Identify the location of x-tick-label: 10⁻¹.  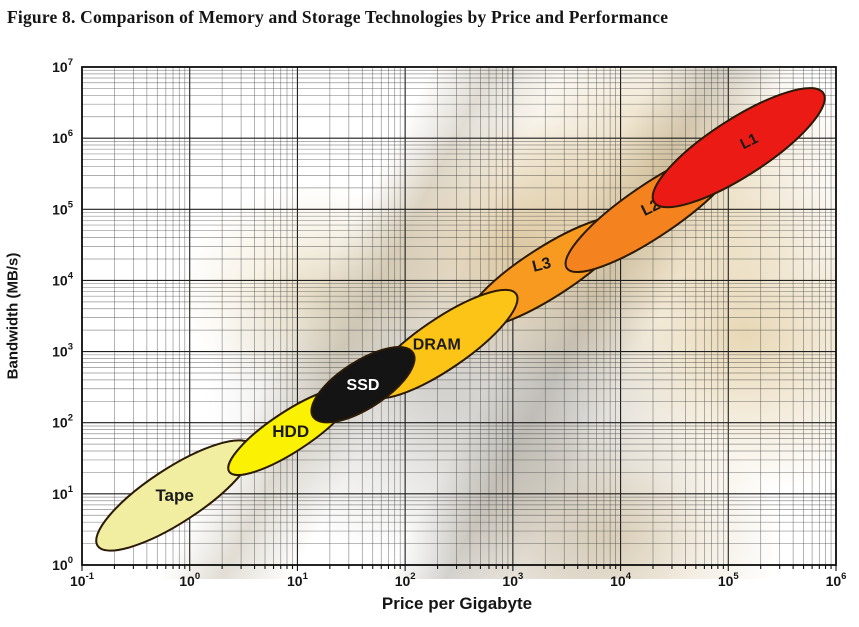
(82, 580).